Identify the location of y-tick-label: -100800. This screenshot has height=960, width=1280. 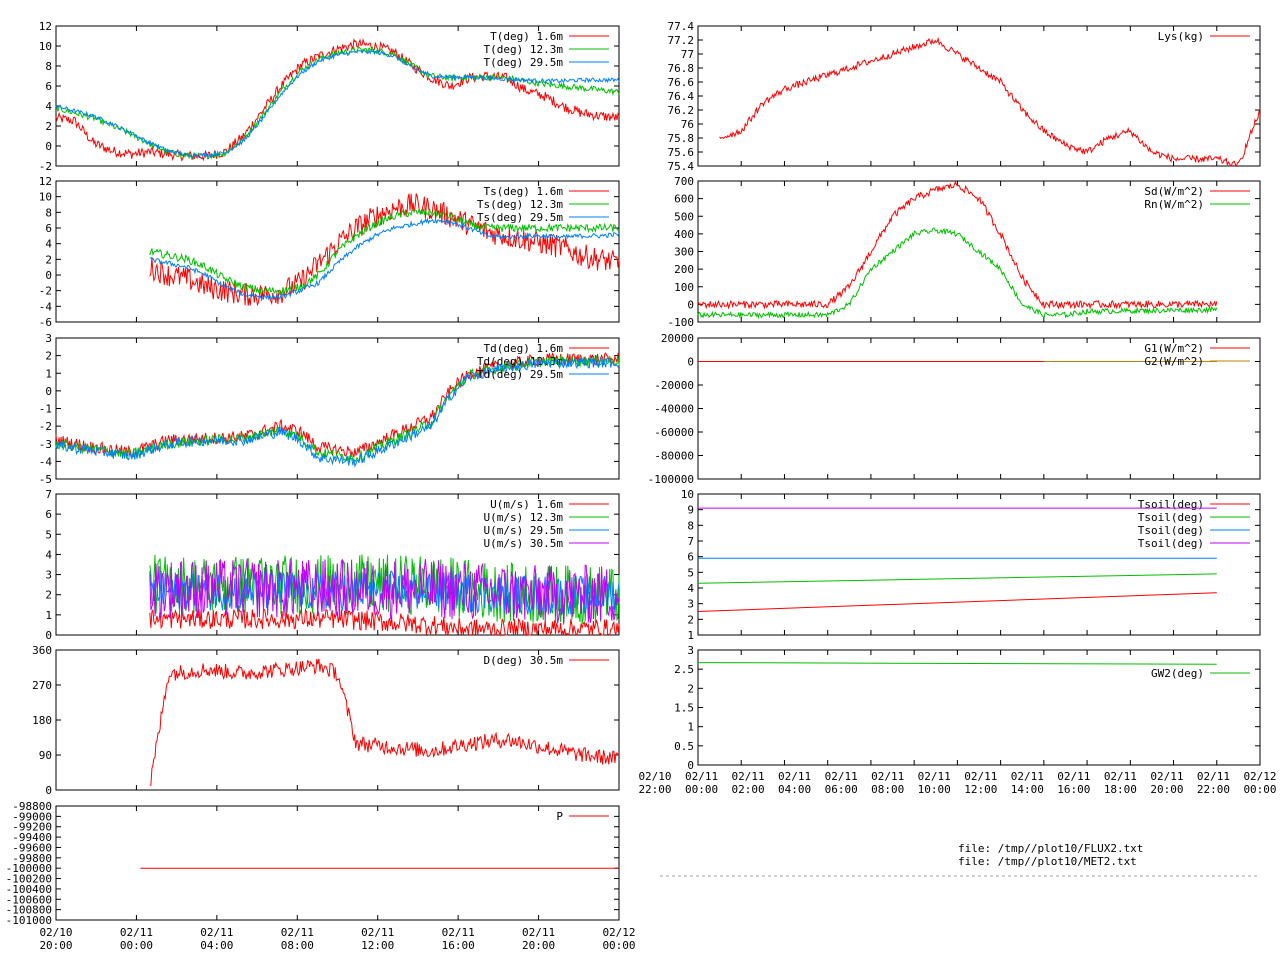
(29, 910).